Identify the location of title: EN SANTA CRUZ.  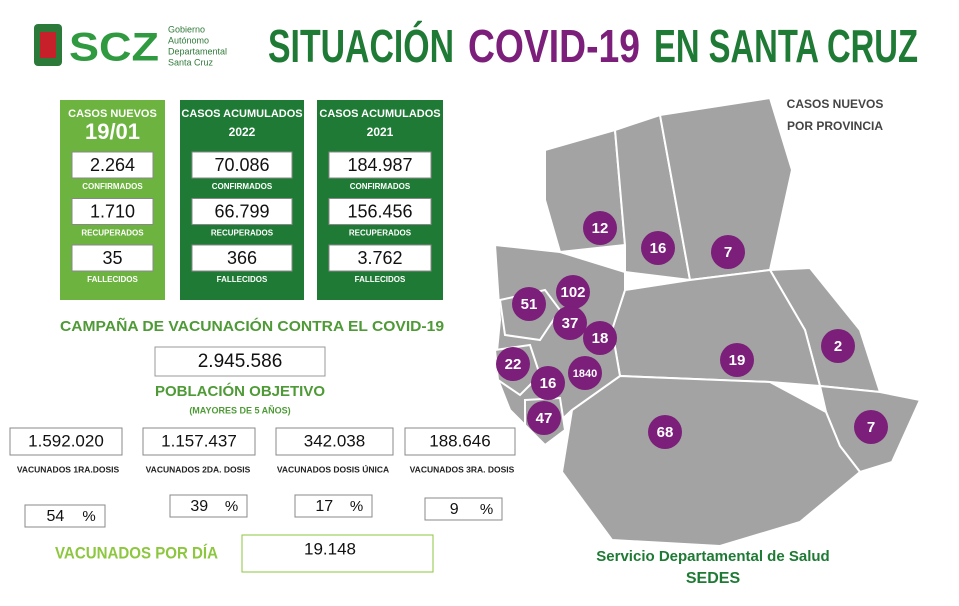
(786, 46).